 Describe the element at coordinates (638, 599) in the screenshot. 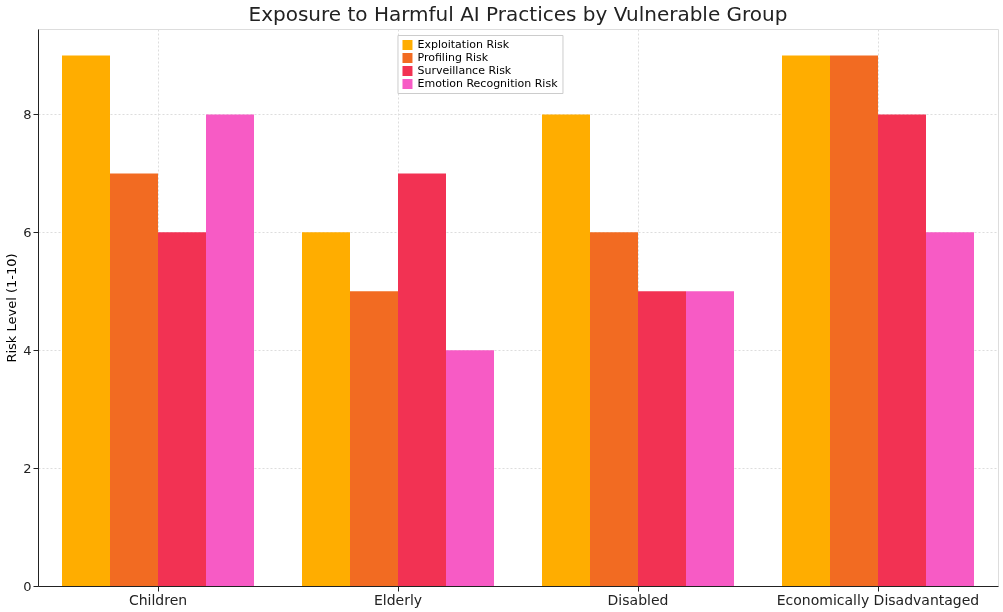

I see `x-tick-label: Disabled` at that location.